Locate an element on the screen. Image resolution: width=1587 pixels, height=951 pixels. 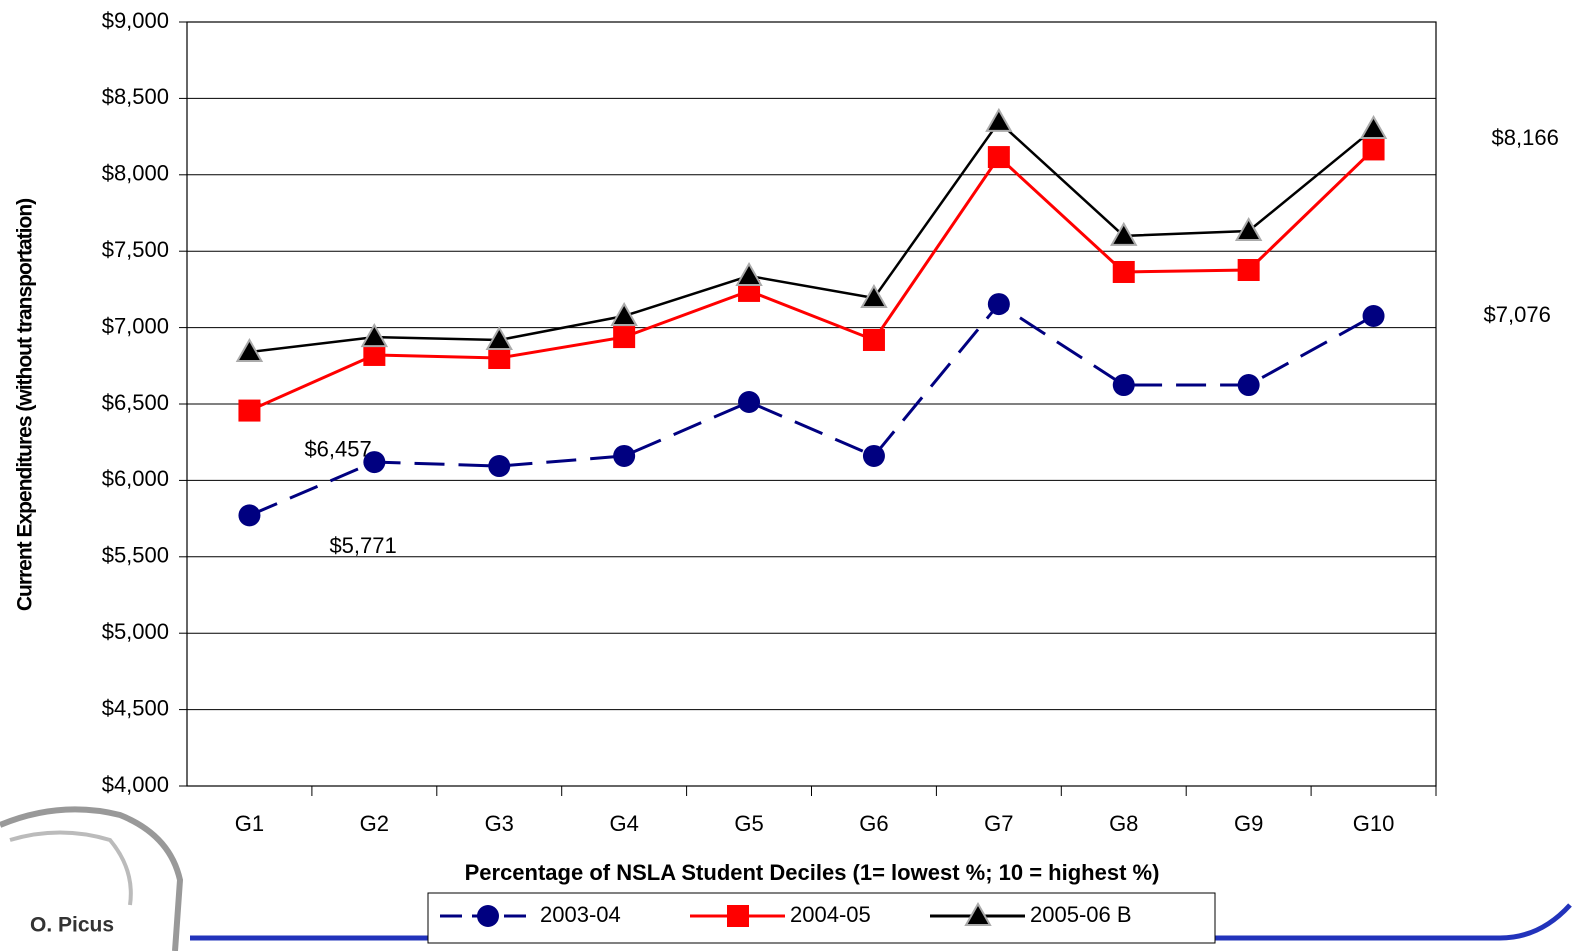
y-tick-label: $6,000 is located at coordinates (135, 478).